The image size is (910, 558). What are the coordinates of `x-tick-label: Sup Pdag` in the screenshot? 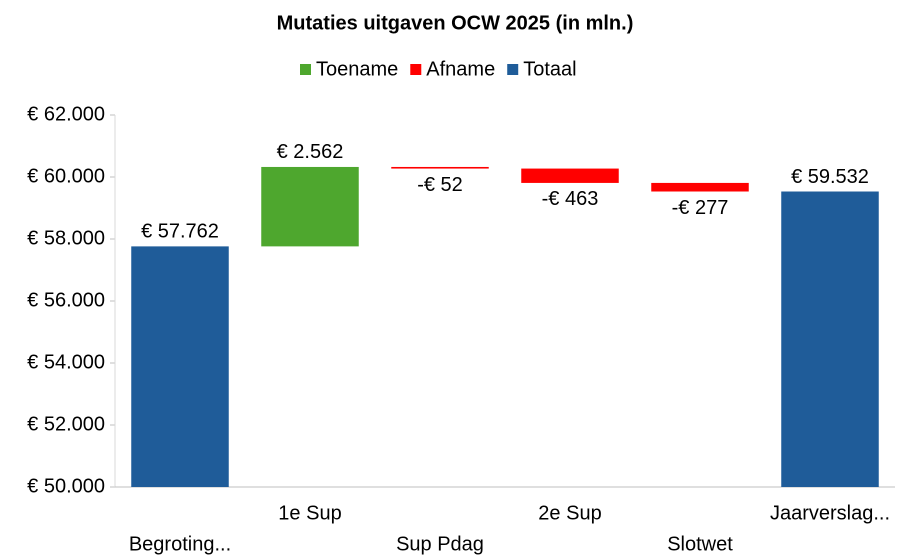 It's located at (440, 544).